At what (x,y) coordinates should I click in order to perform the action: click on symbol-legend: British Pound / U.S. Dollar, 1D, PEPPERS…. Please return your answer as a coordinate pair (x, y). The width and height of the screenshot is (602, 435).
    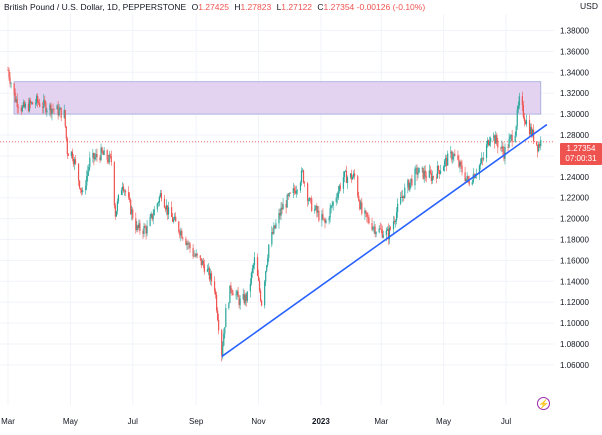
    Looking at the image, I should click on (214, 7).